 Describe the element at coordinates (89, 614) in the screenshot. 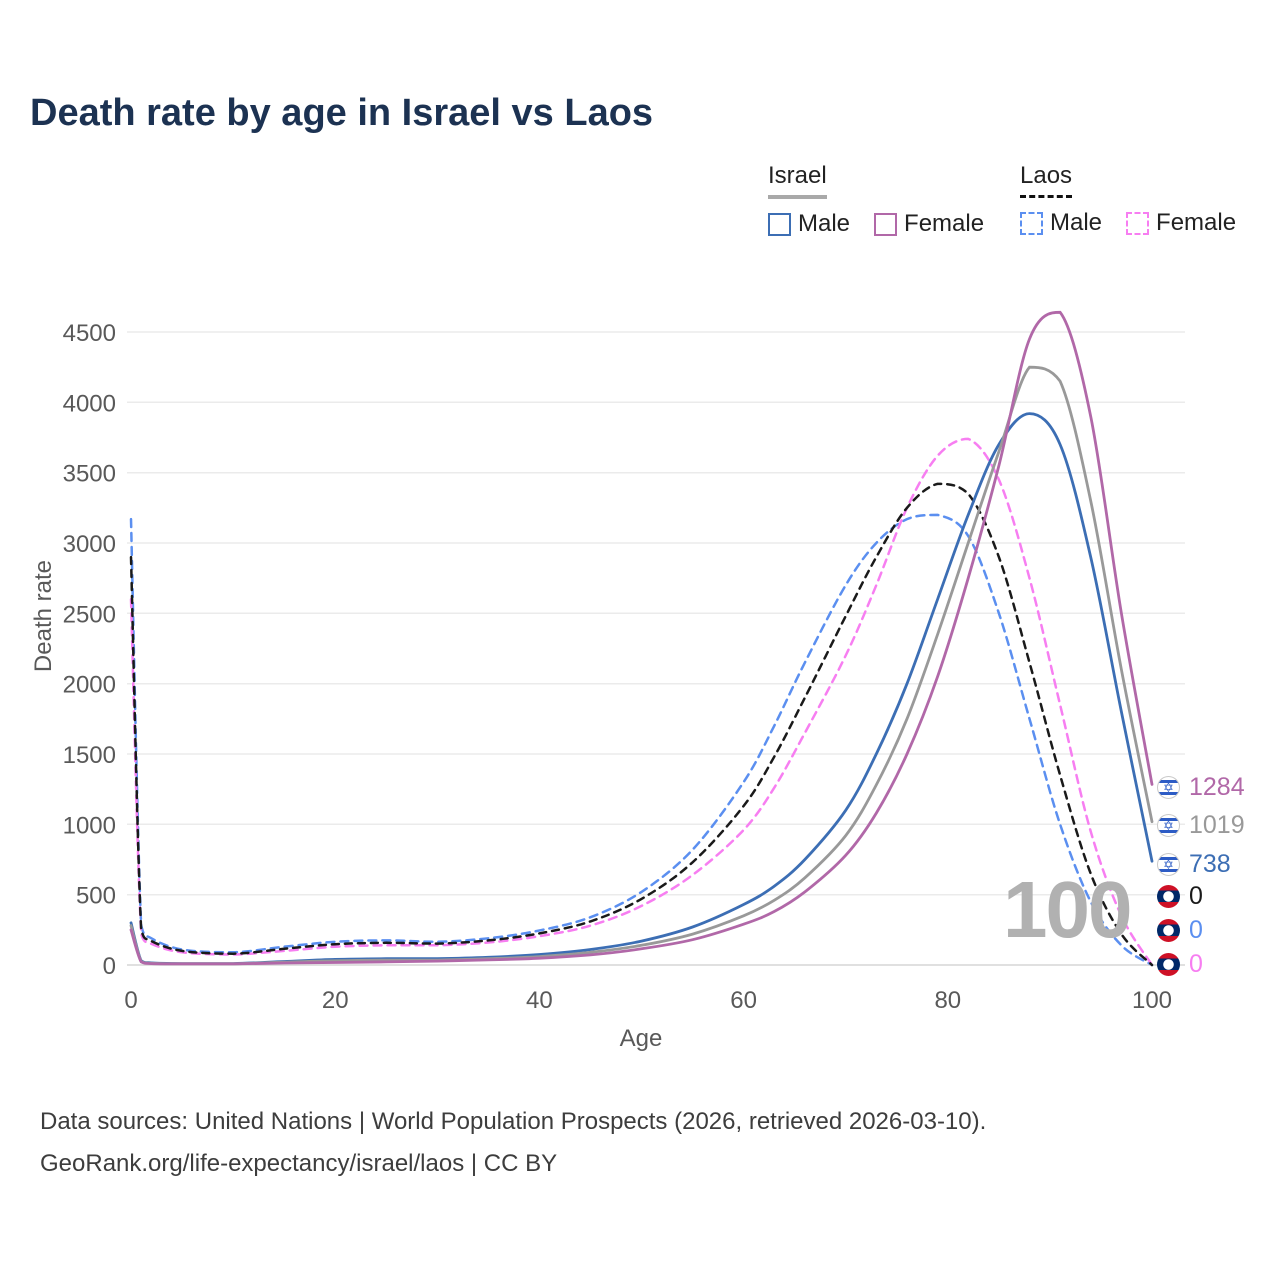

I see `y-tick-label: 2500` at that location.